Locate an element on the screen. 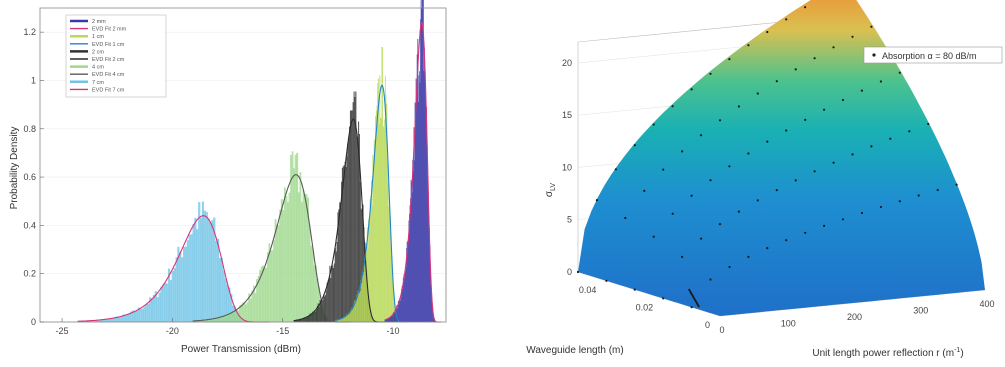  right-y-tick-label: 0 is located at coordinates (707, 325).